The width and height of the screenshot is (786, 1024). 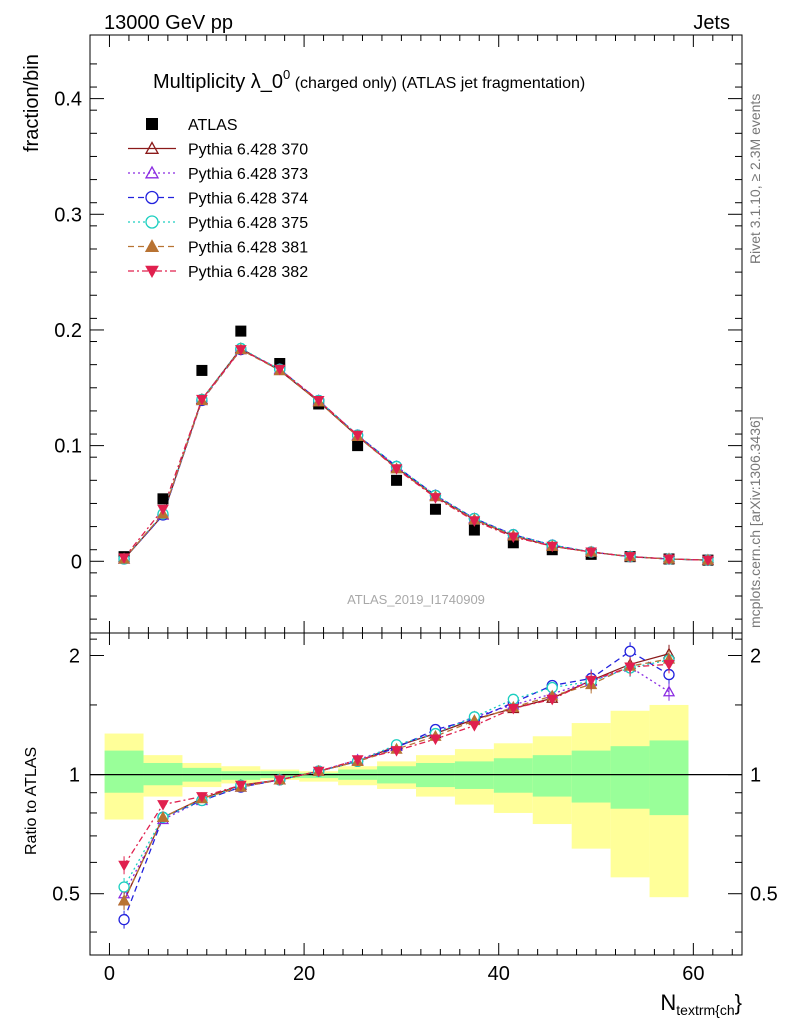 I want to click on legend-label: Pythia 6.428 373, so click(x=248, y=174).